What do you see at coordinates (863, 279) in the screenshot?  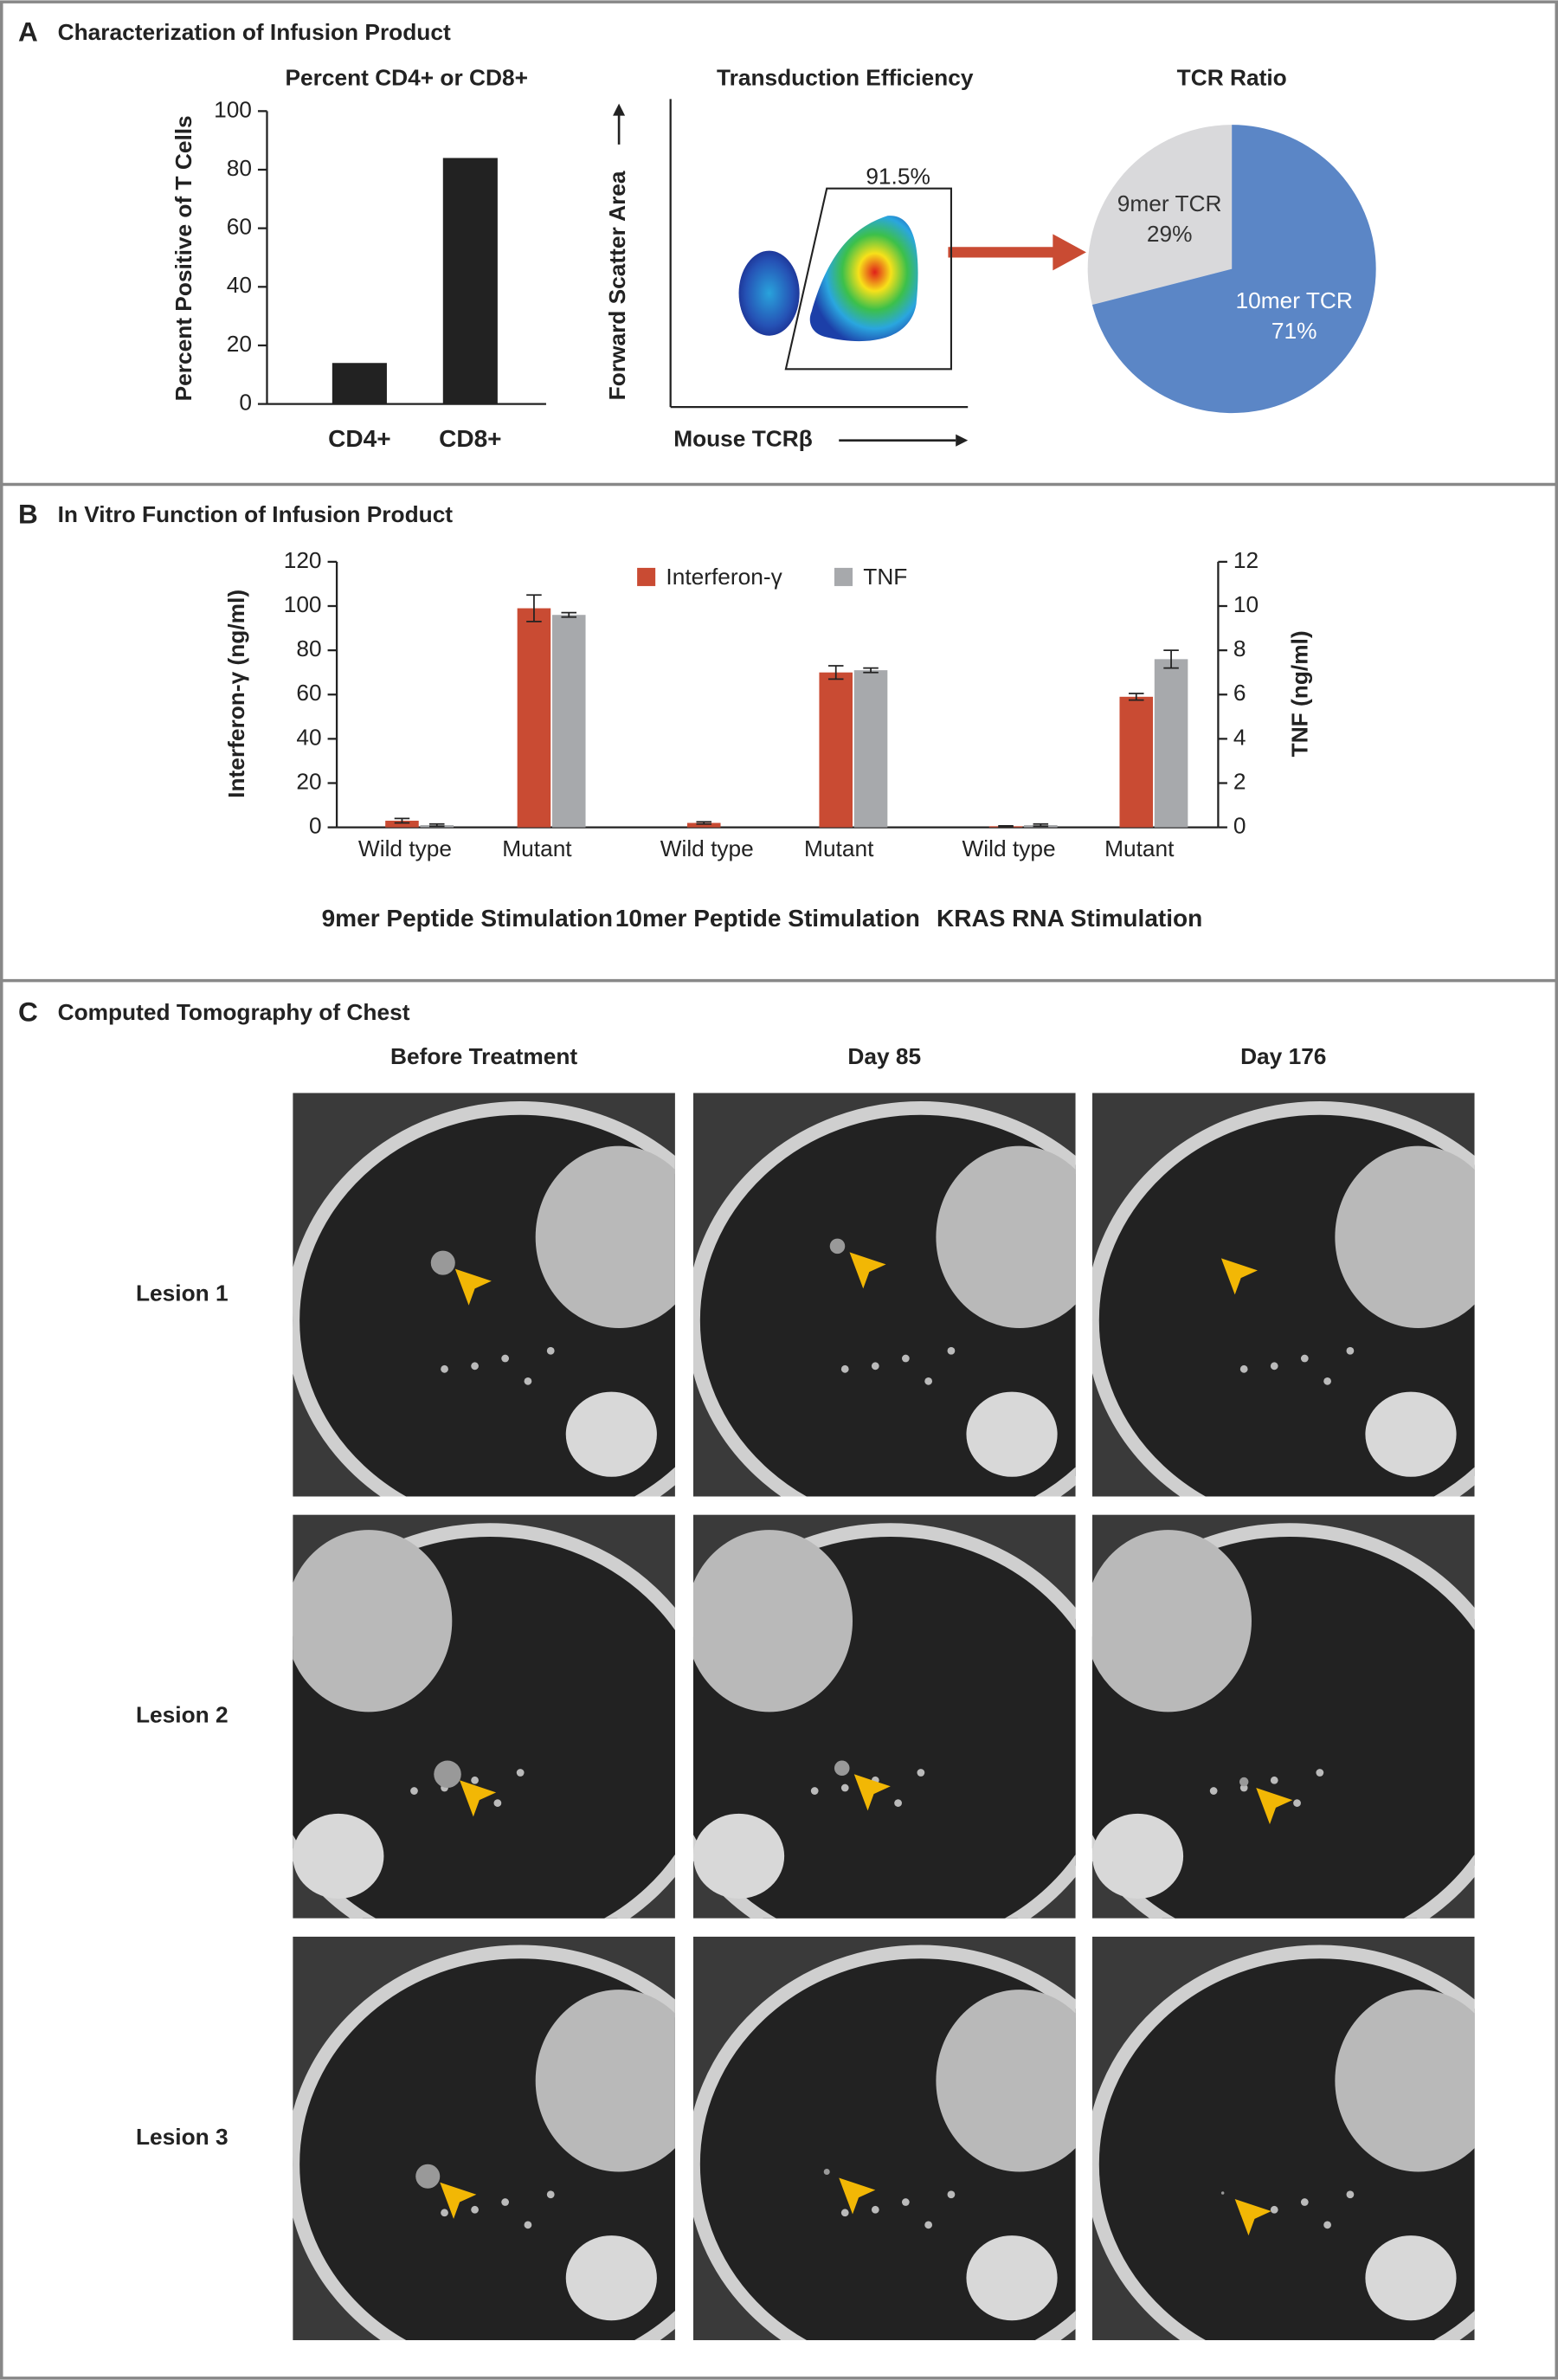 I see `cell-population` at bounding box center [863, 279].